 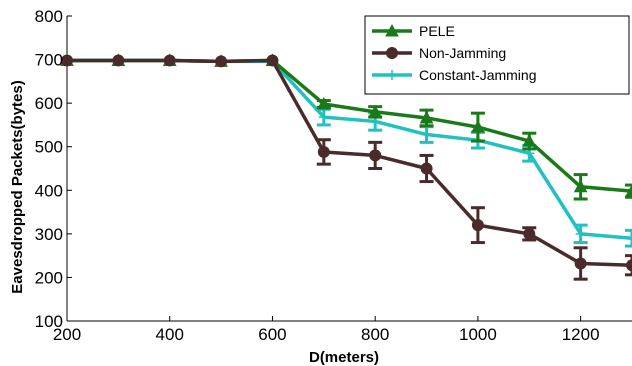 What do you see at coordinates (462, 53) in the screenshot?
I see `legend-label: Non-Jamming` at bounding box center [462, 53].